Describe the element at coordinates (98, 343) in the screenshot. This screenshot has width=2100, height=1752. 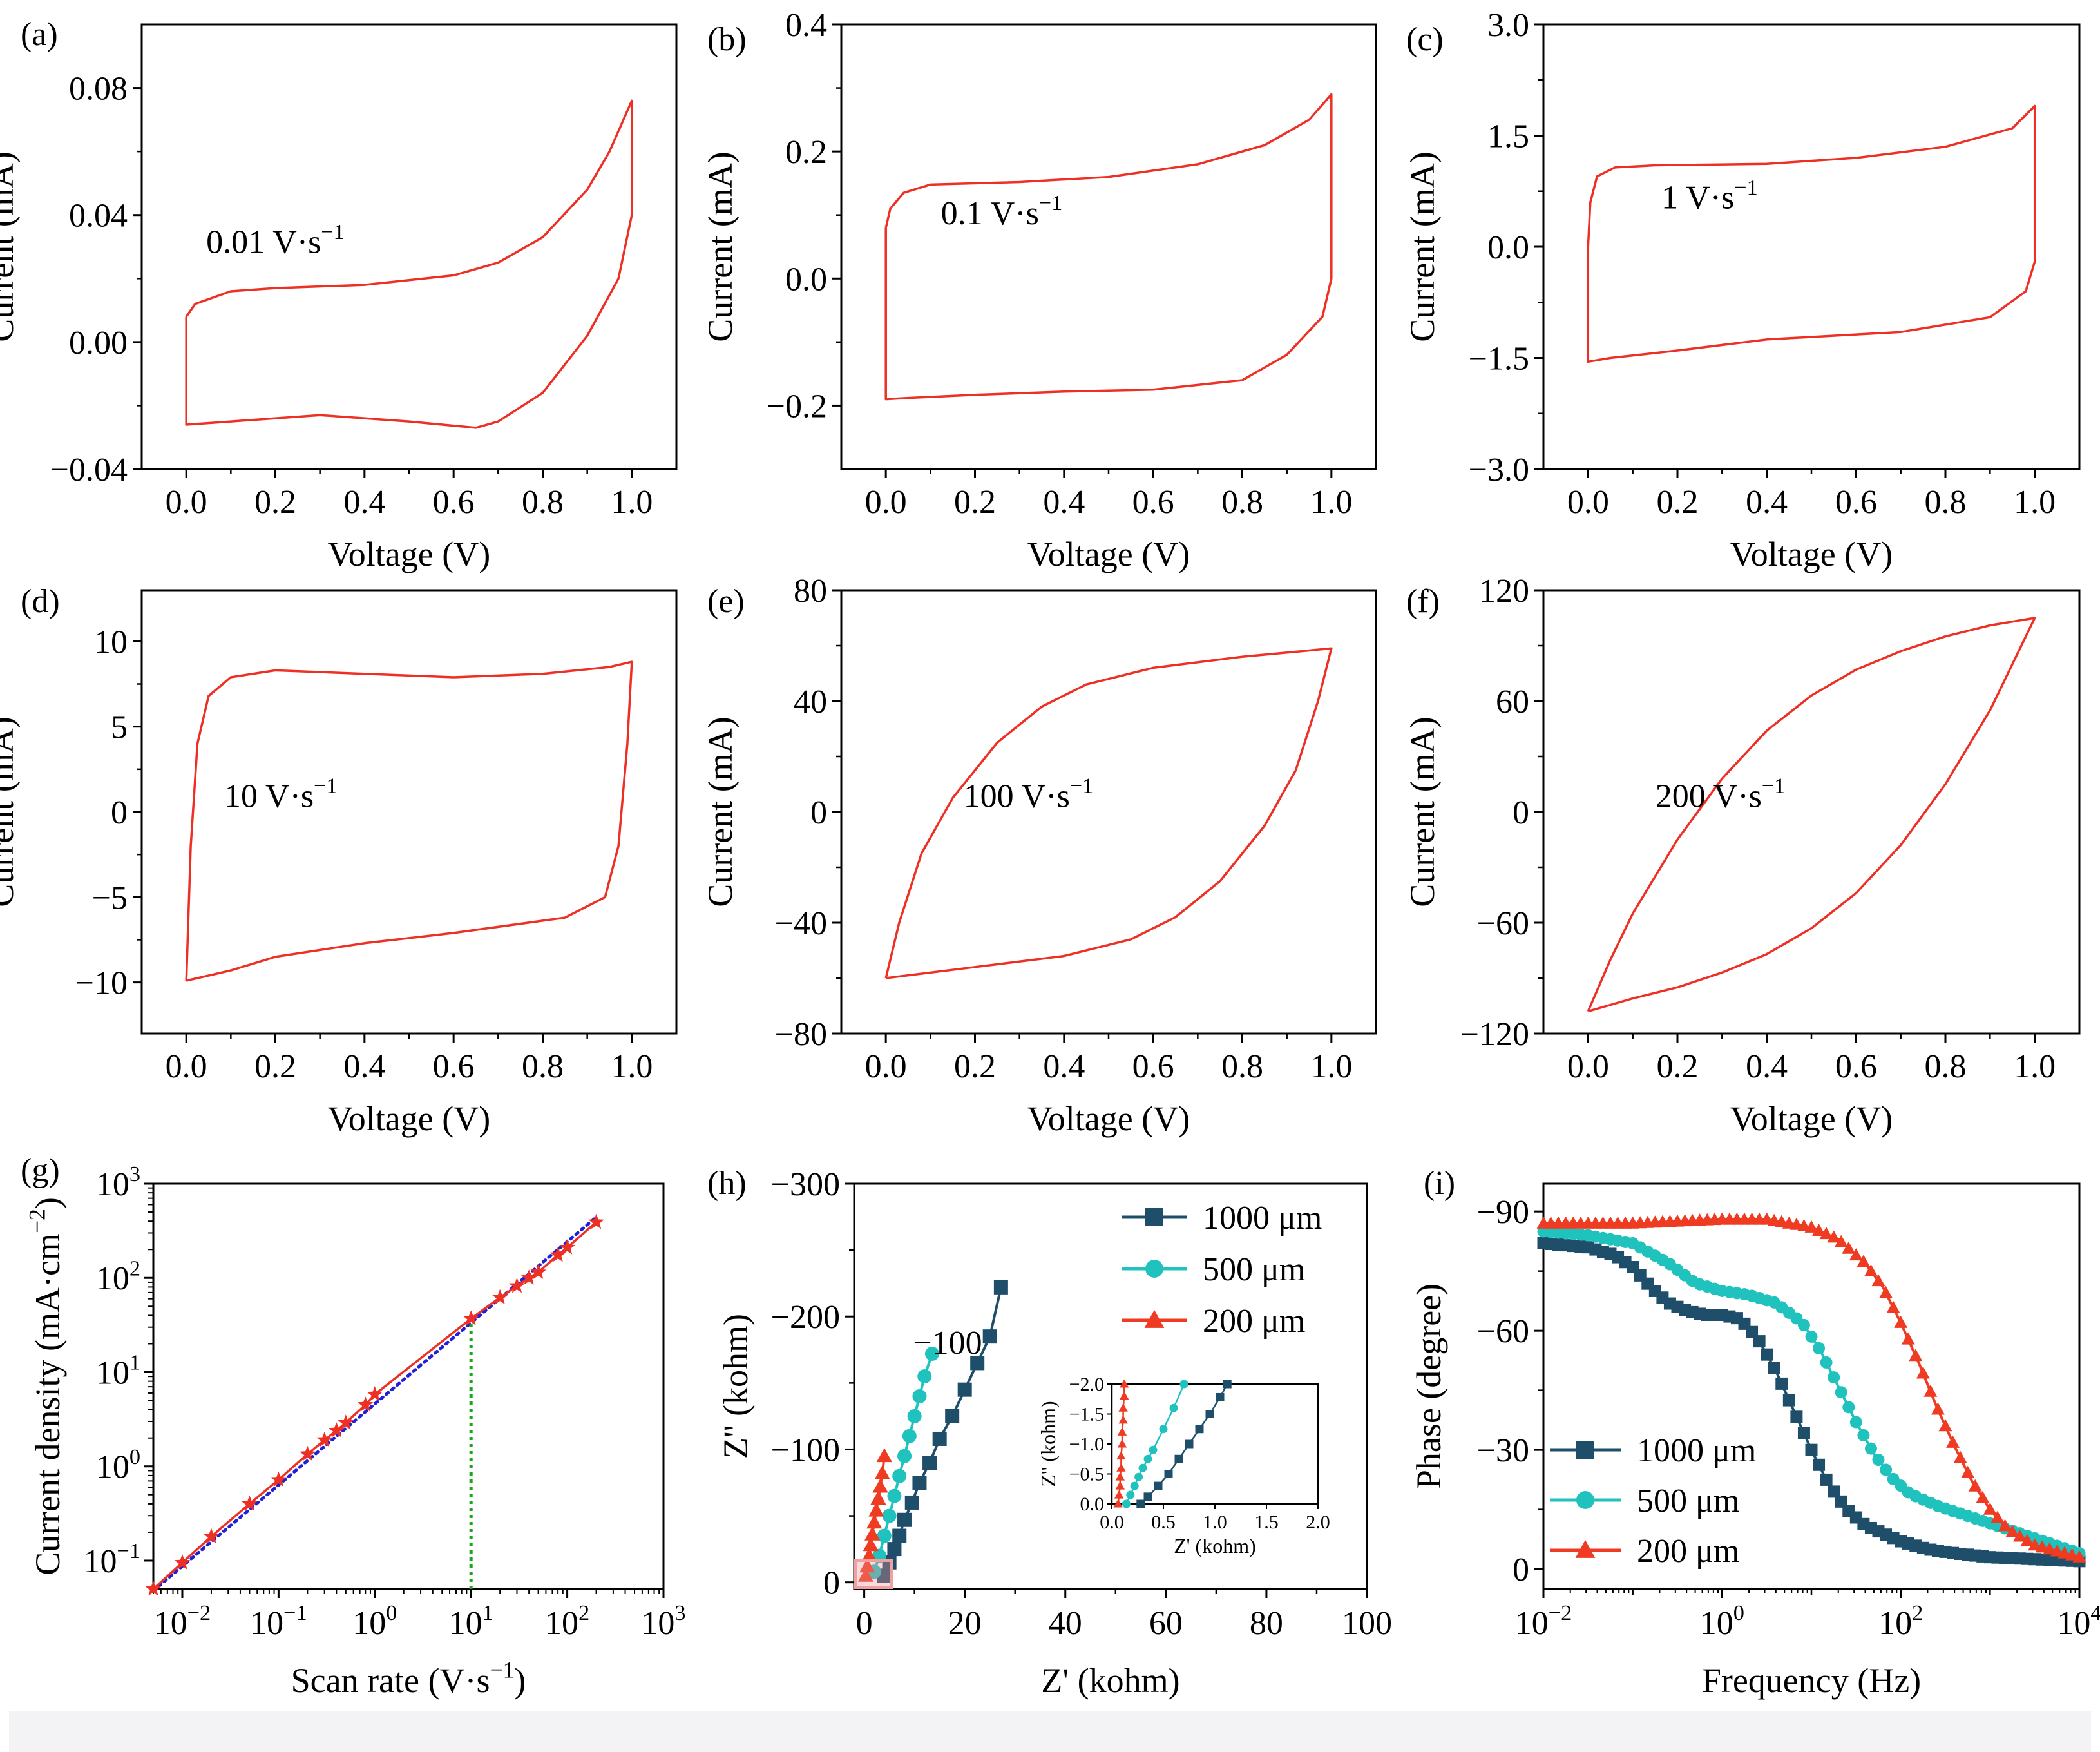
I see `y-tick-label: 0.00` at that location.